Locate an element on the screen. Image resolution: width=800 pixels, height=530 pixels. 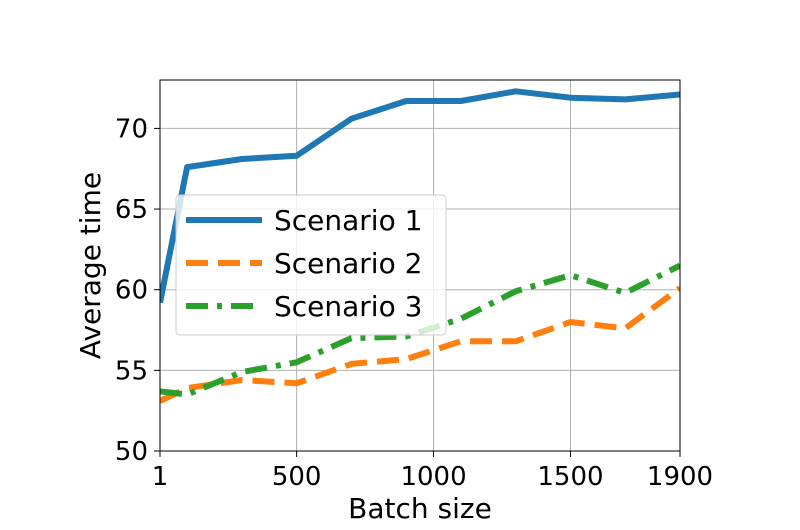
x-axis-ticks: 1 500 1000 1500 1900 is located at coordinates (432, 471).